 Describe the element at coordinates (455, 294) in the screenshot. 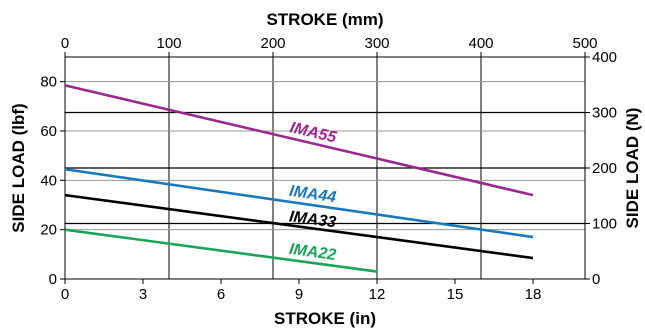

I see `bottom-tick-label-5: 15` at that location.